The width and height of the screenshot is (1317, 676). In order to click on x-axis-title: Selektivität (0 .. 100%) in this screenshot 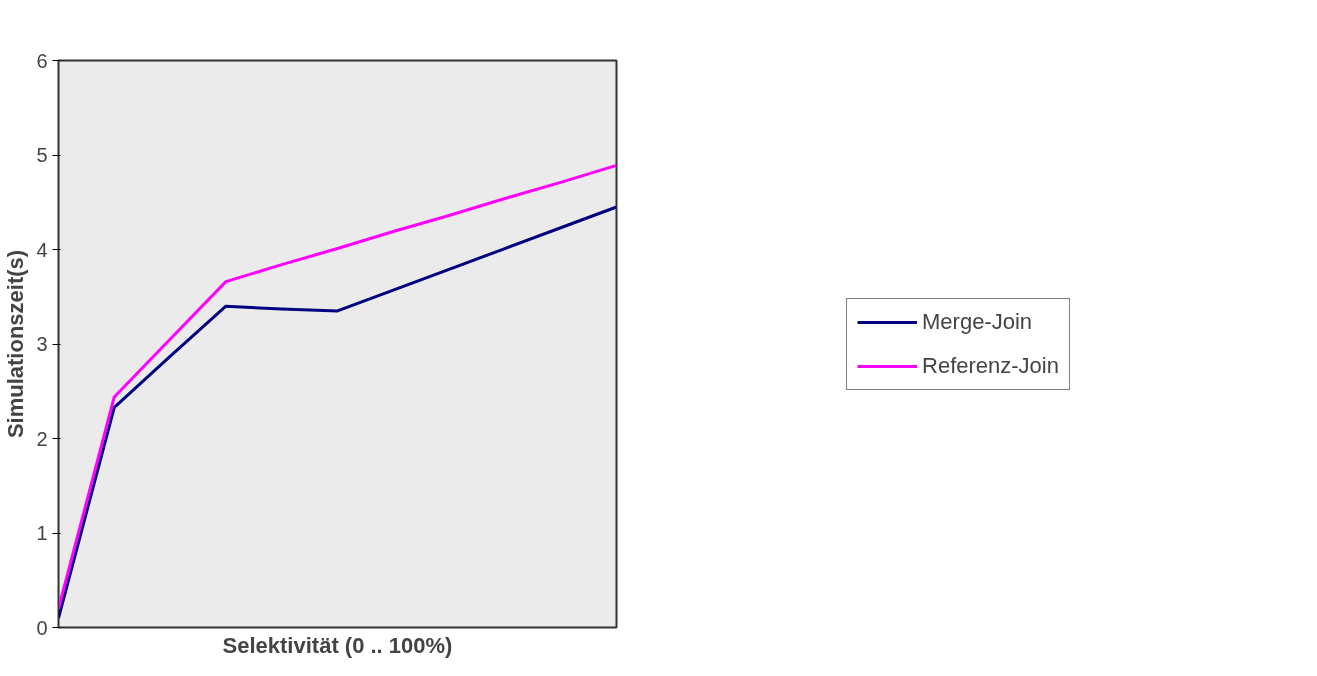, I will do `click(337, 645)`.